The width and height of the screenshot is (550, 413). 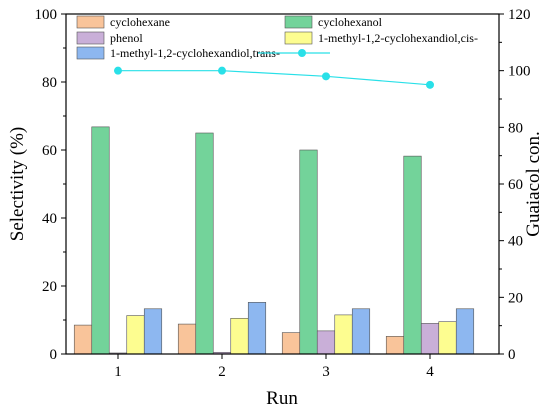 What do you see at coordinates (222, 372) in the screenshot?
I see `x-tick-label-2: 2` at bounding box center [222, 372].